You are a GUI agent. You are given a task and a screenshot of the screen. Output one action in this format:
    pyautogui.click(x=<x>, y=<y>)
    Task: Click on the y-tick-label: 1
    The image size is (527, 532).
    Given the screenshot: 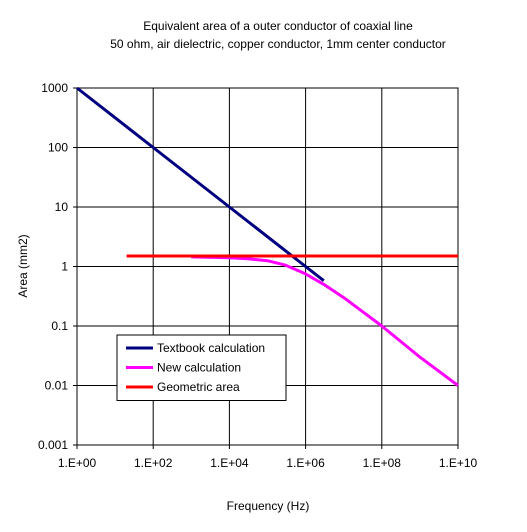 What is the action you would take?
    pyautogui.click(x=64, y=267)
    